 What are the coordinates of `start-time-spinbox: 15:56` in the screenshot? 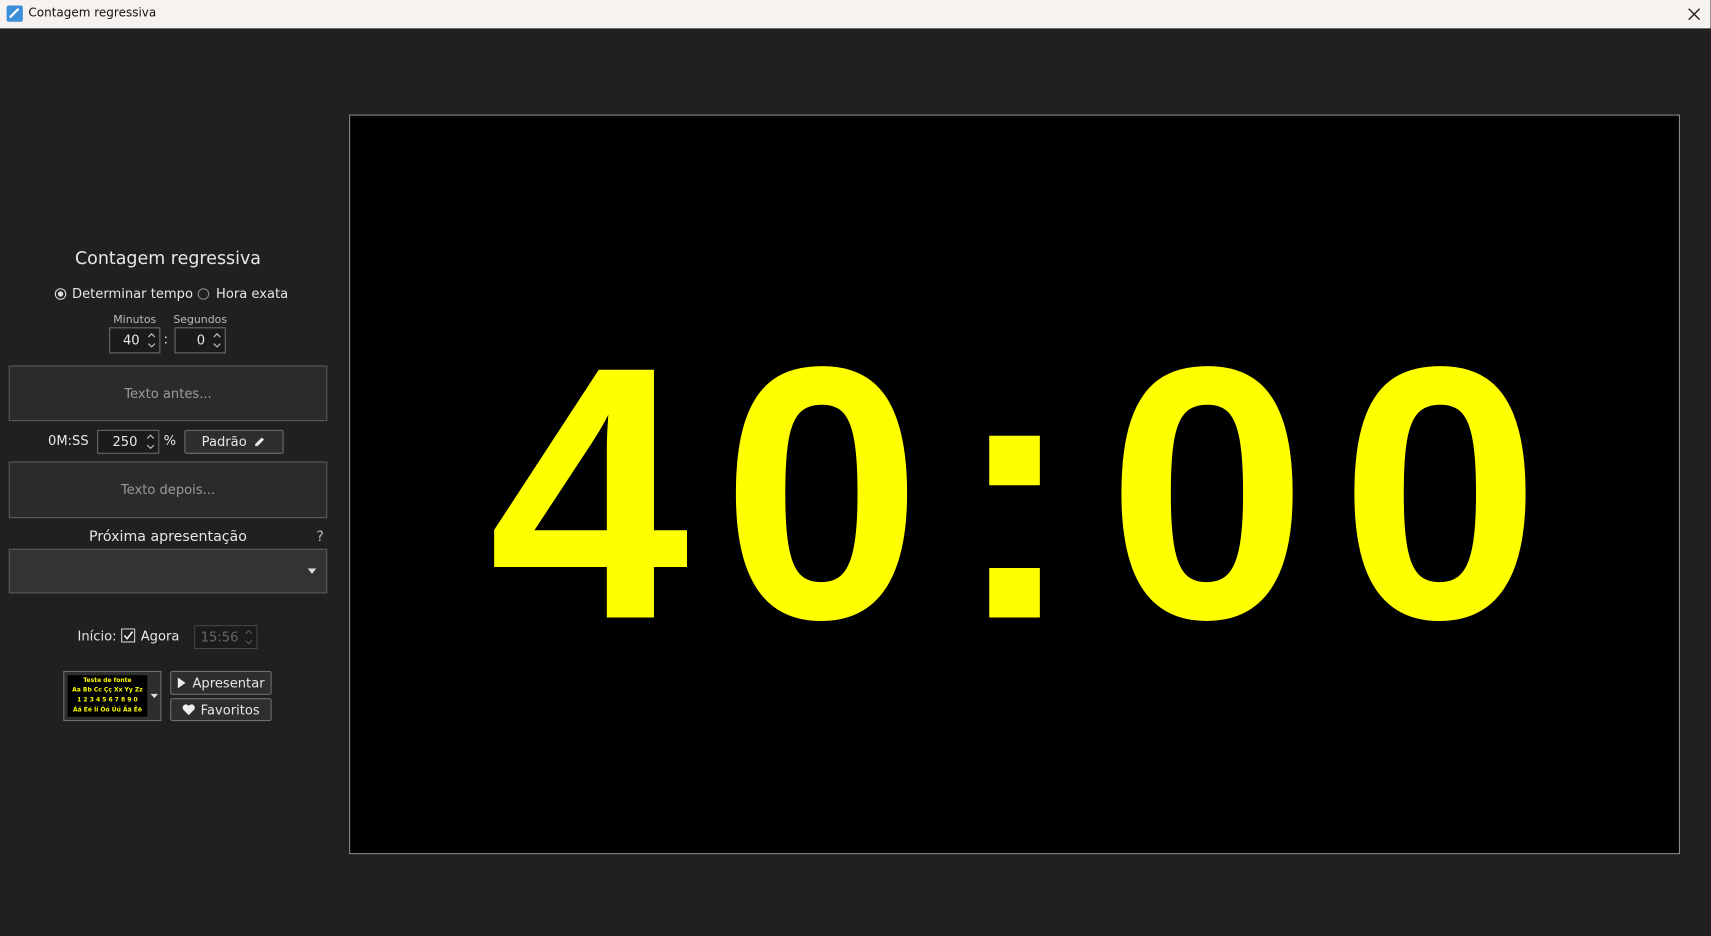 It's located at (226, 637).